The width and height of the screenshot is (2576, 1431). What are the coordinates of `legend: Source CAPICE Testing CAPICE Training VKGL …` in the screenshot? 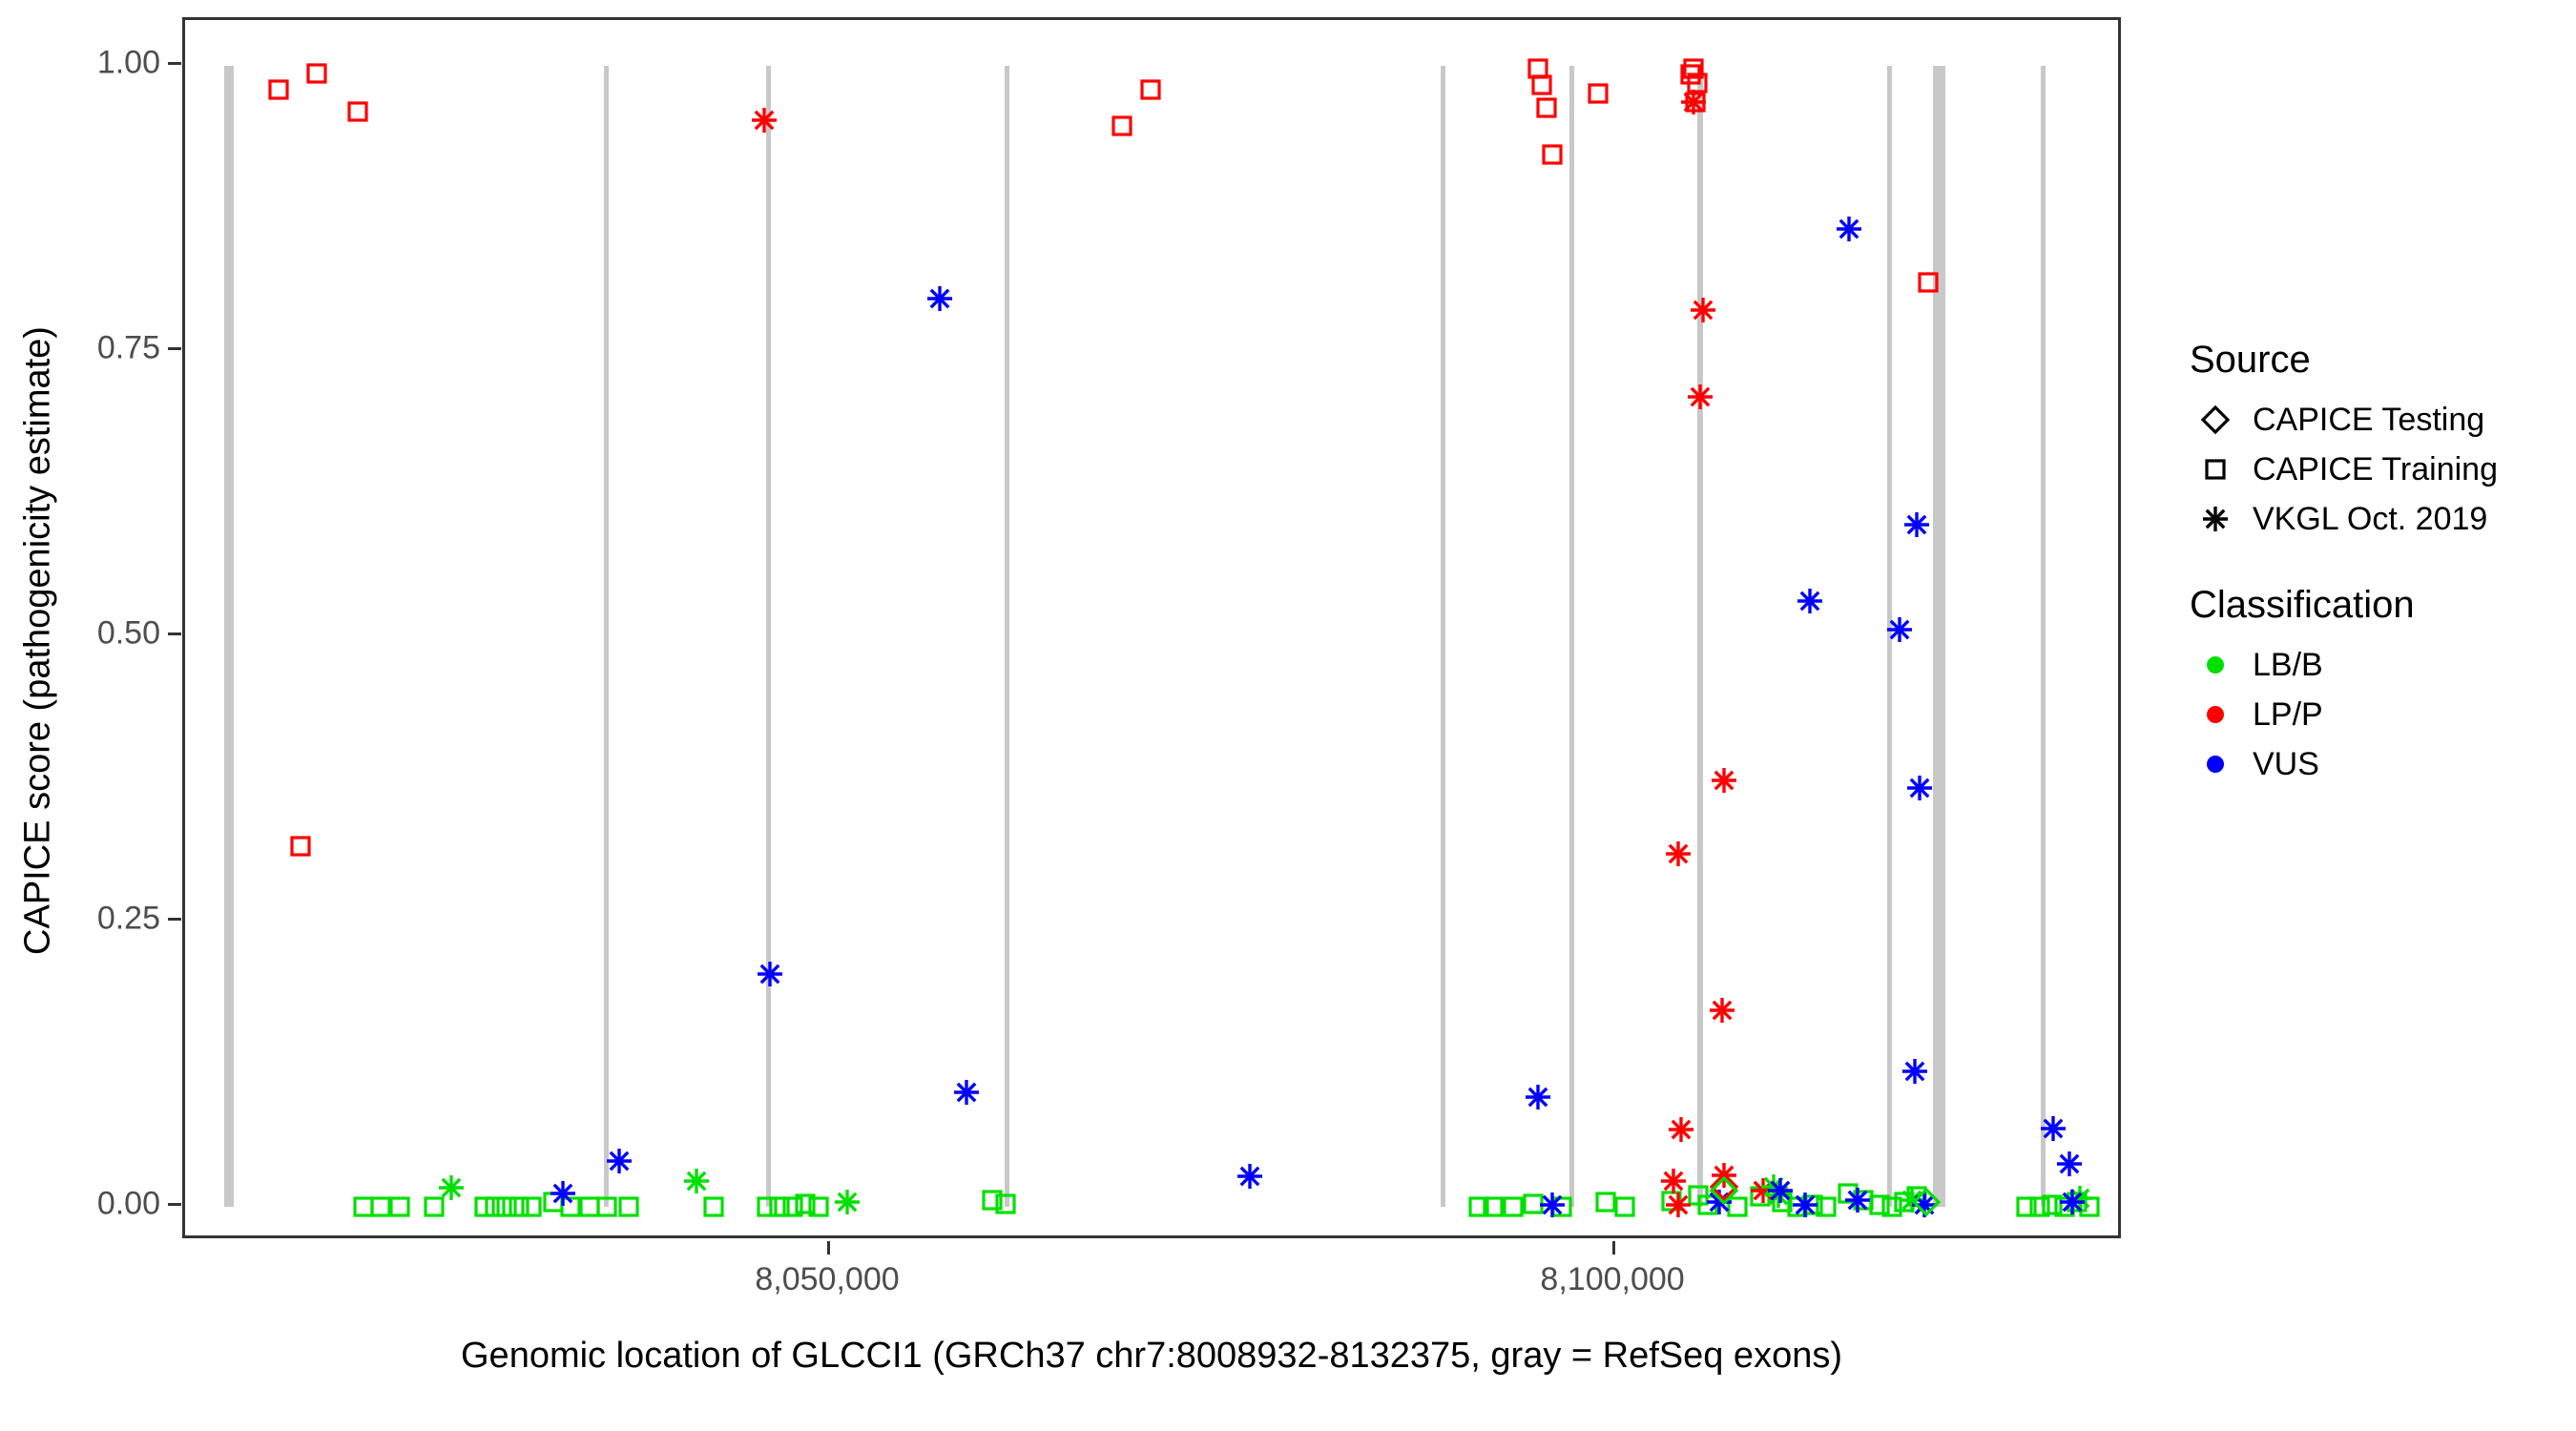 It's located at (2380, 584).